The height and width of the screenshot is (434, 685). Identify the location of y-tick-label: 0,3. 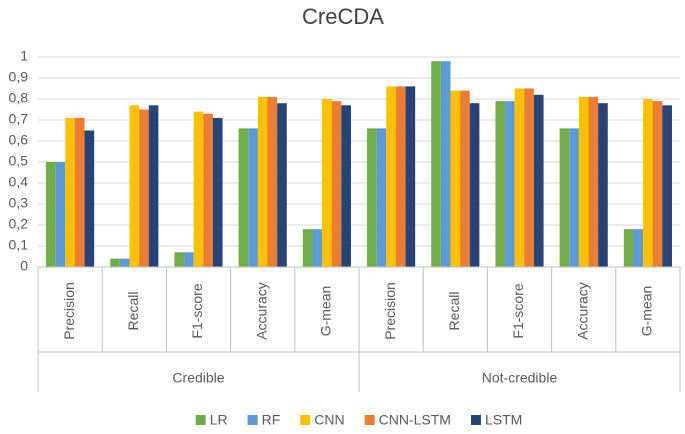
(19, 203).